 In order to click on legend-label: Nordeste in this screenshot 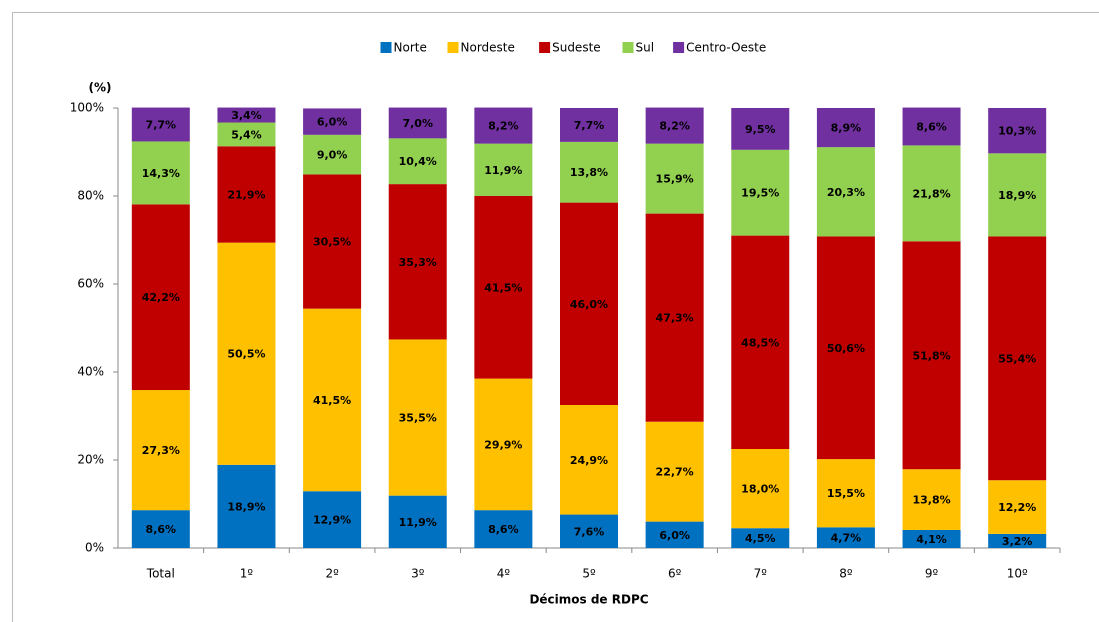, I will do `click(488, 48)`.